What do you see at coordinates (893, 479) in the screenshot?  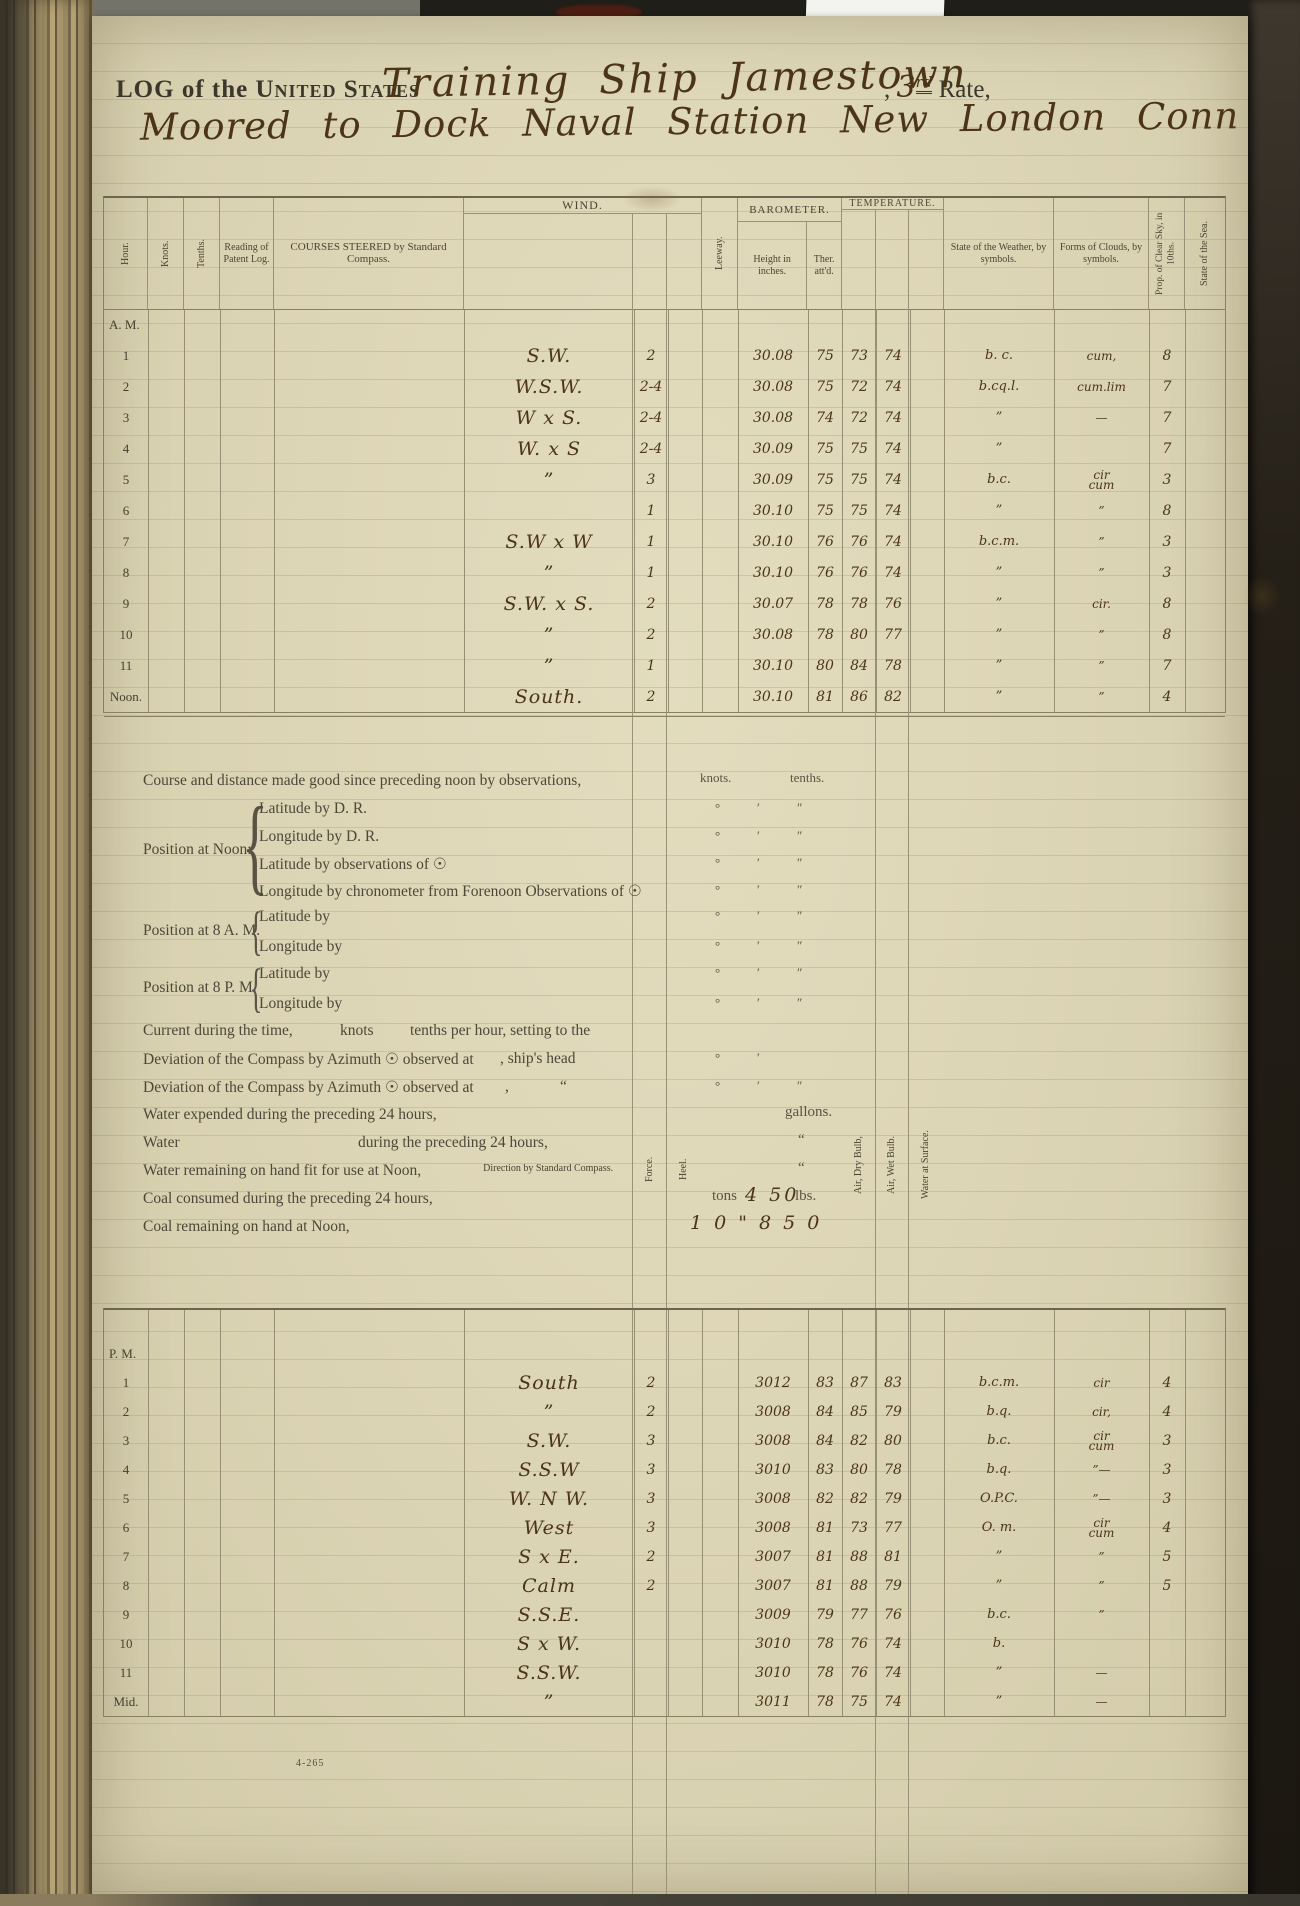 I see `cell-wet: 74` at bounding box center [893, 479].